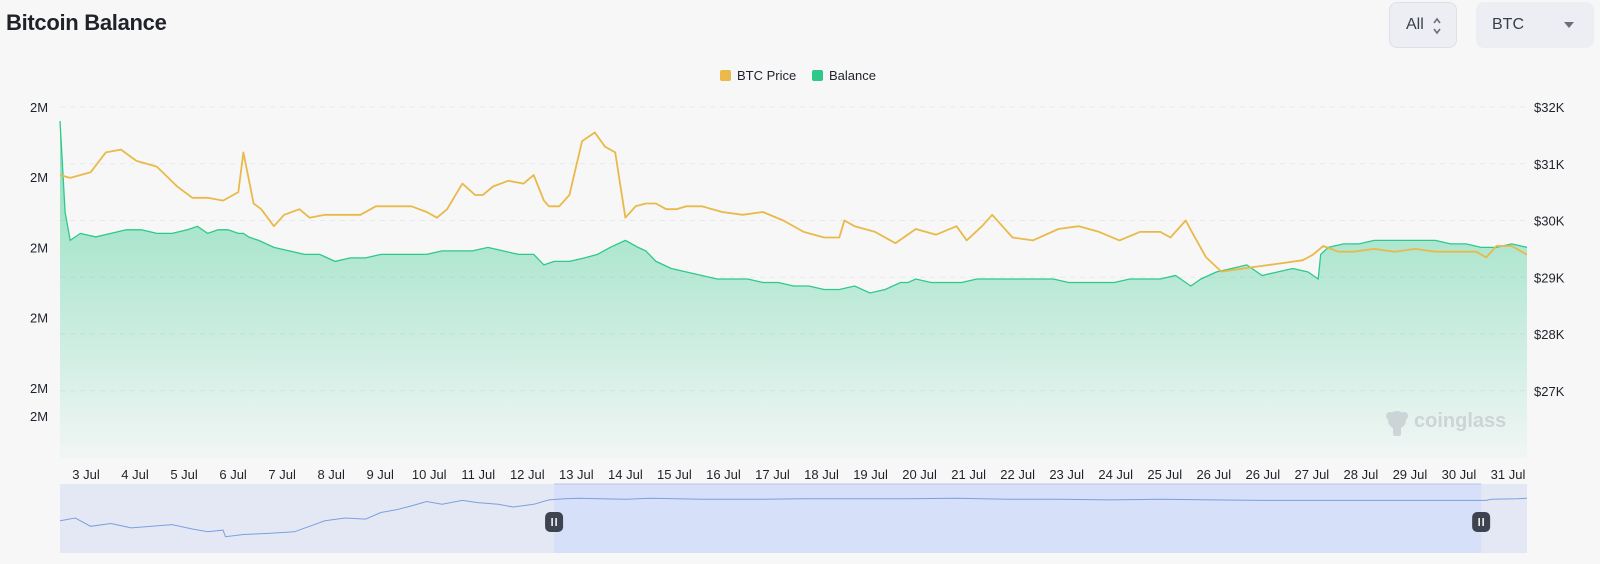  I want to click on x-tick-label: 20 Jul, so click(919, 474).